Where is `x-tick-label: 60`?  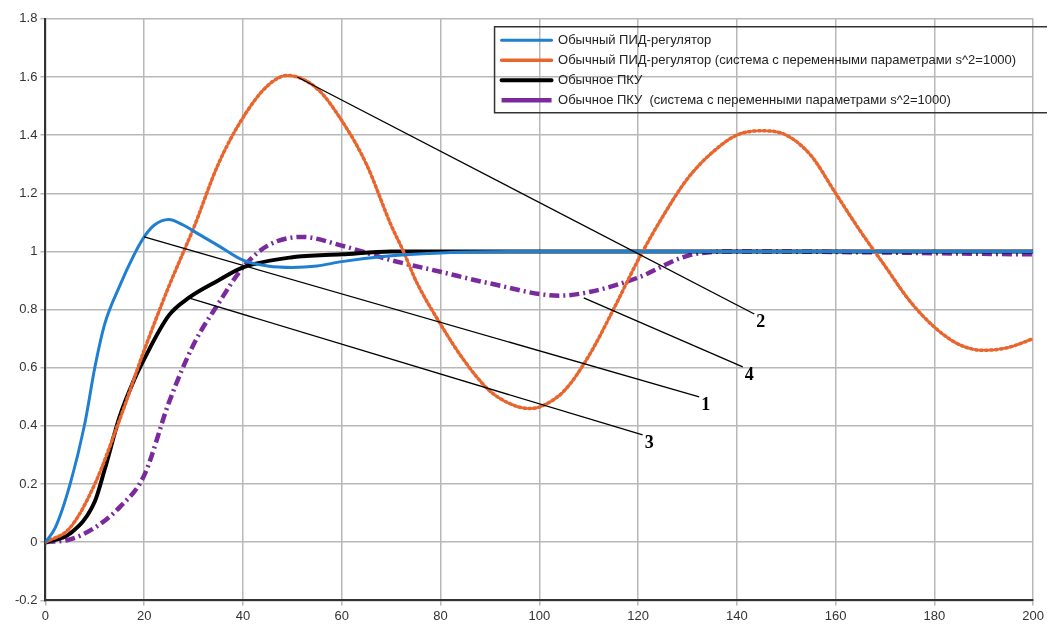 x-tick-label: 60 is located at coordinates (341, 615).